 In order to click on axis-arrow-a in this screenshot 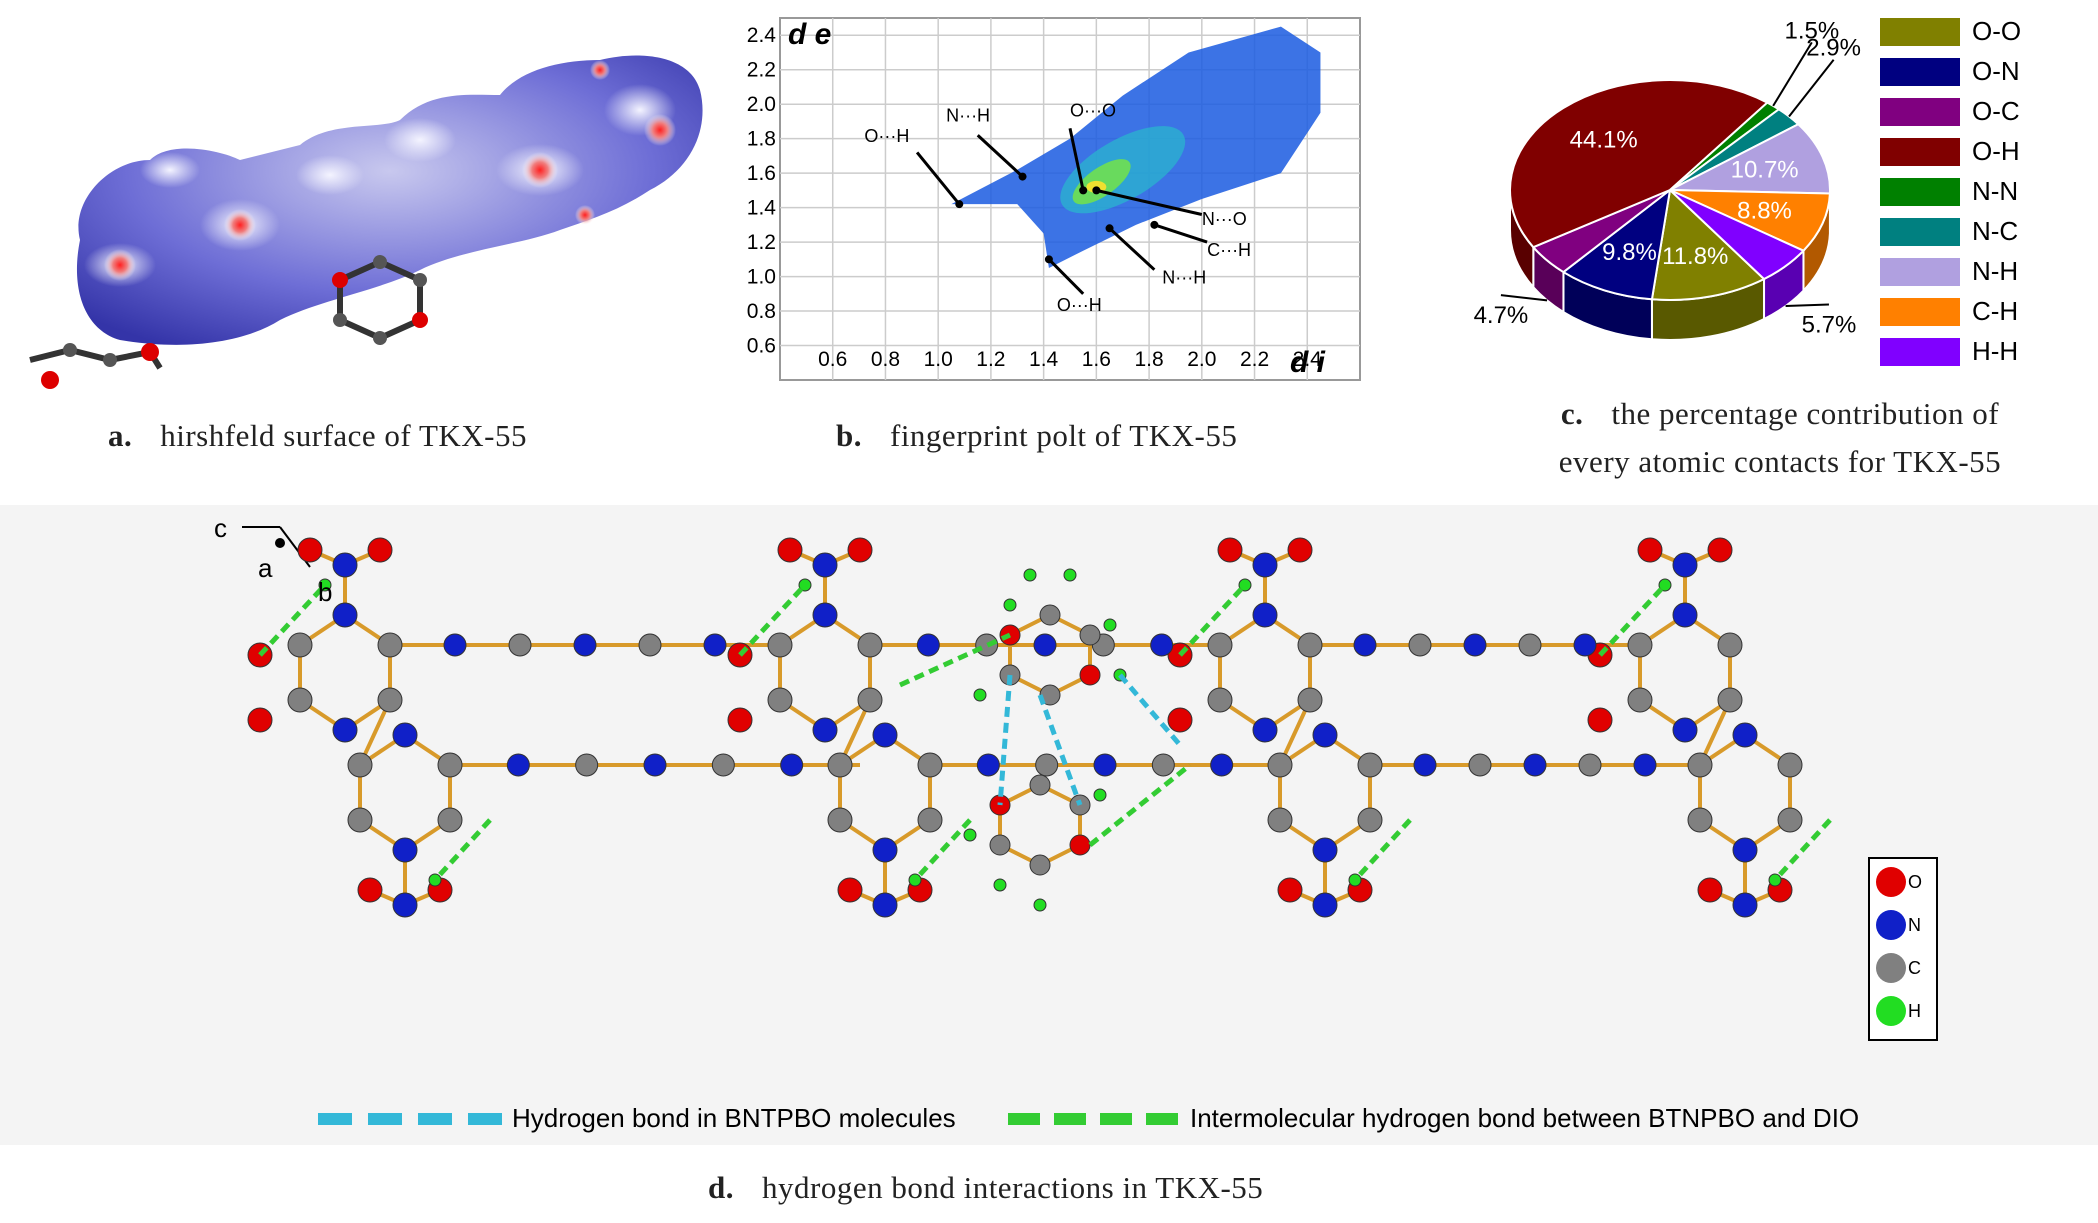, I will do `click(280, 543)`.